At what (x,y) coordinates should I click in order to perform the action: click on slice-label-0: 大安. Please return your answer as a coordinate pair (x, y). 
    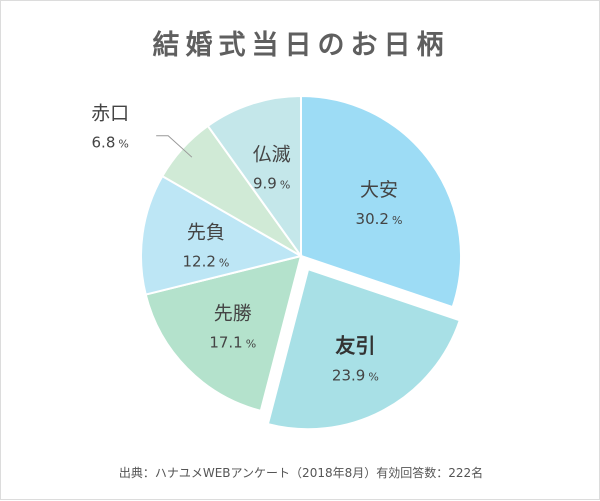
    Looking at the image, I should click on (379, 190).